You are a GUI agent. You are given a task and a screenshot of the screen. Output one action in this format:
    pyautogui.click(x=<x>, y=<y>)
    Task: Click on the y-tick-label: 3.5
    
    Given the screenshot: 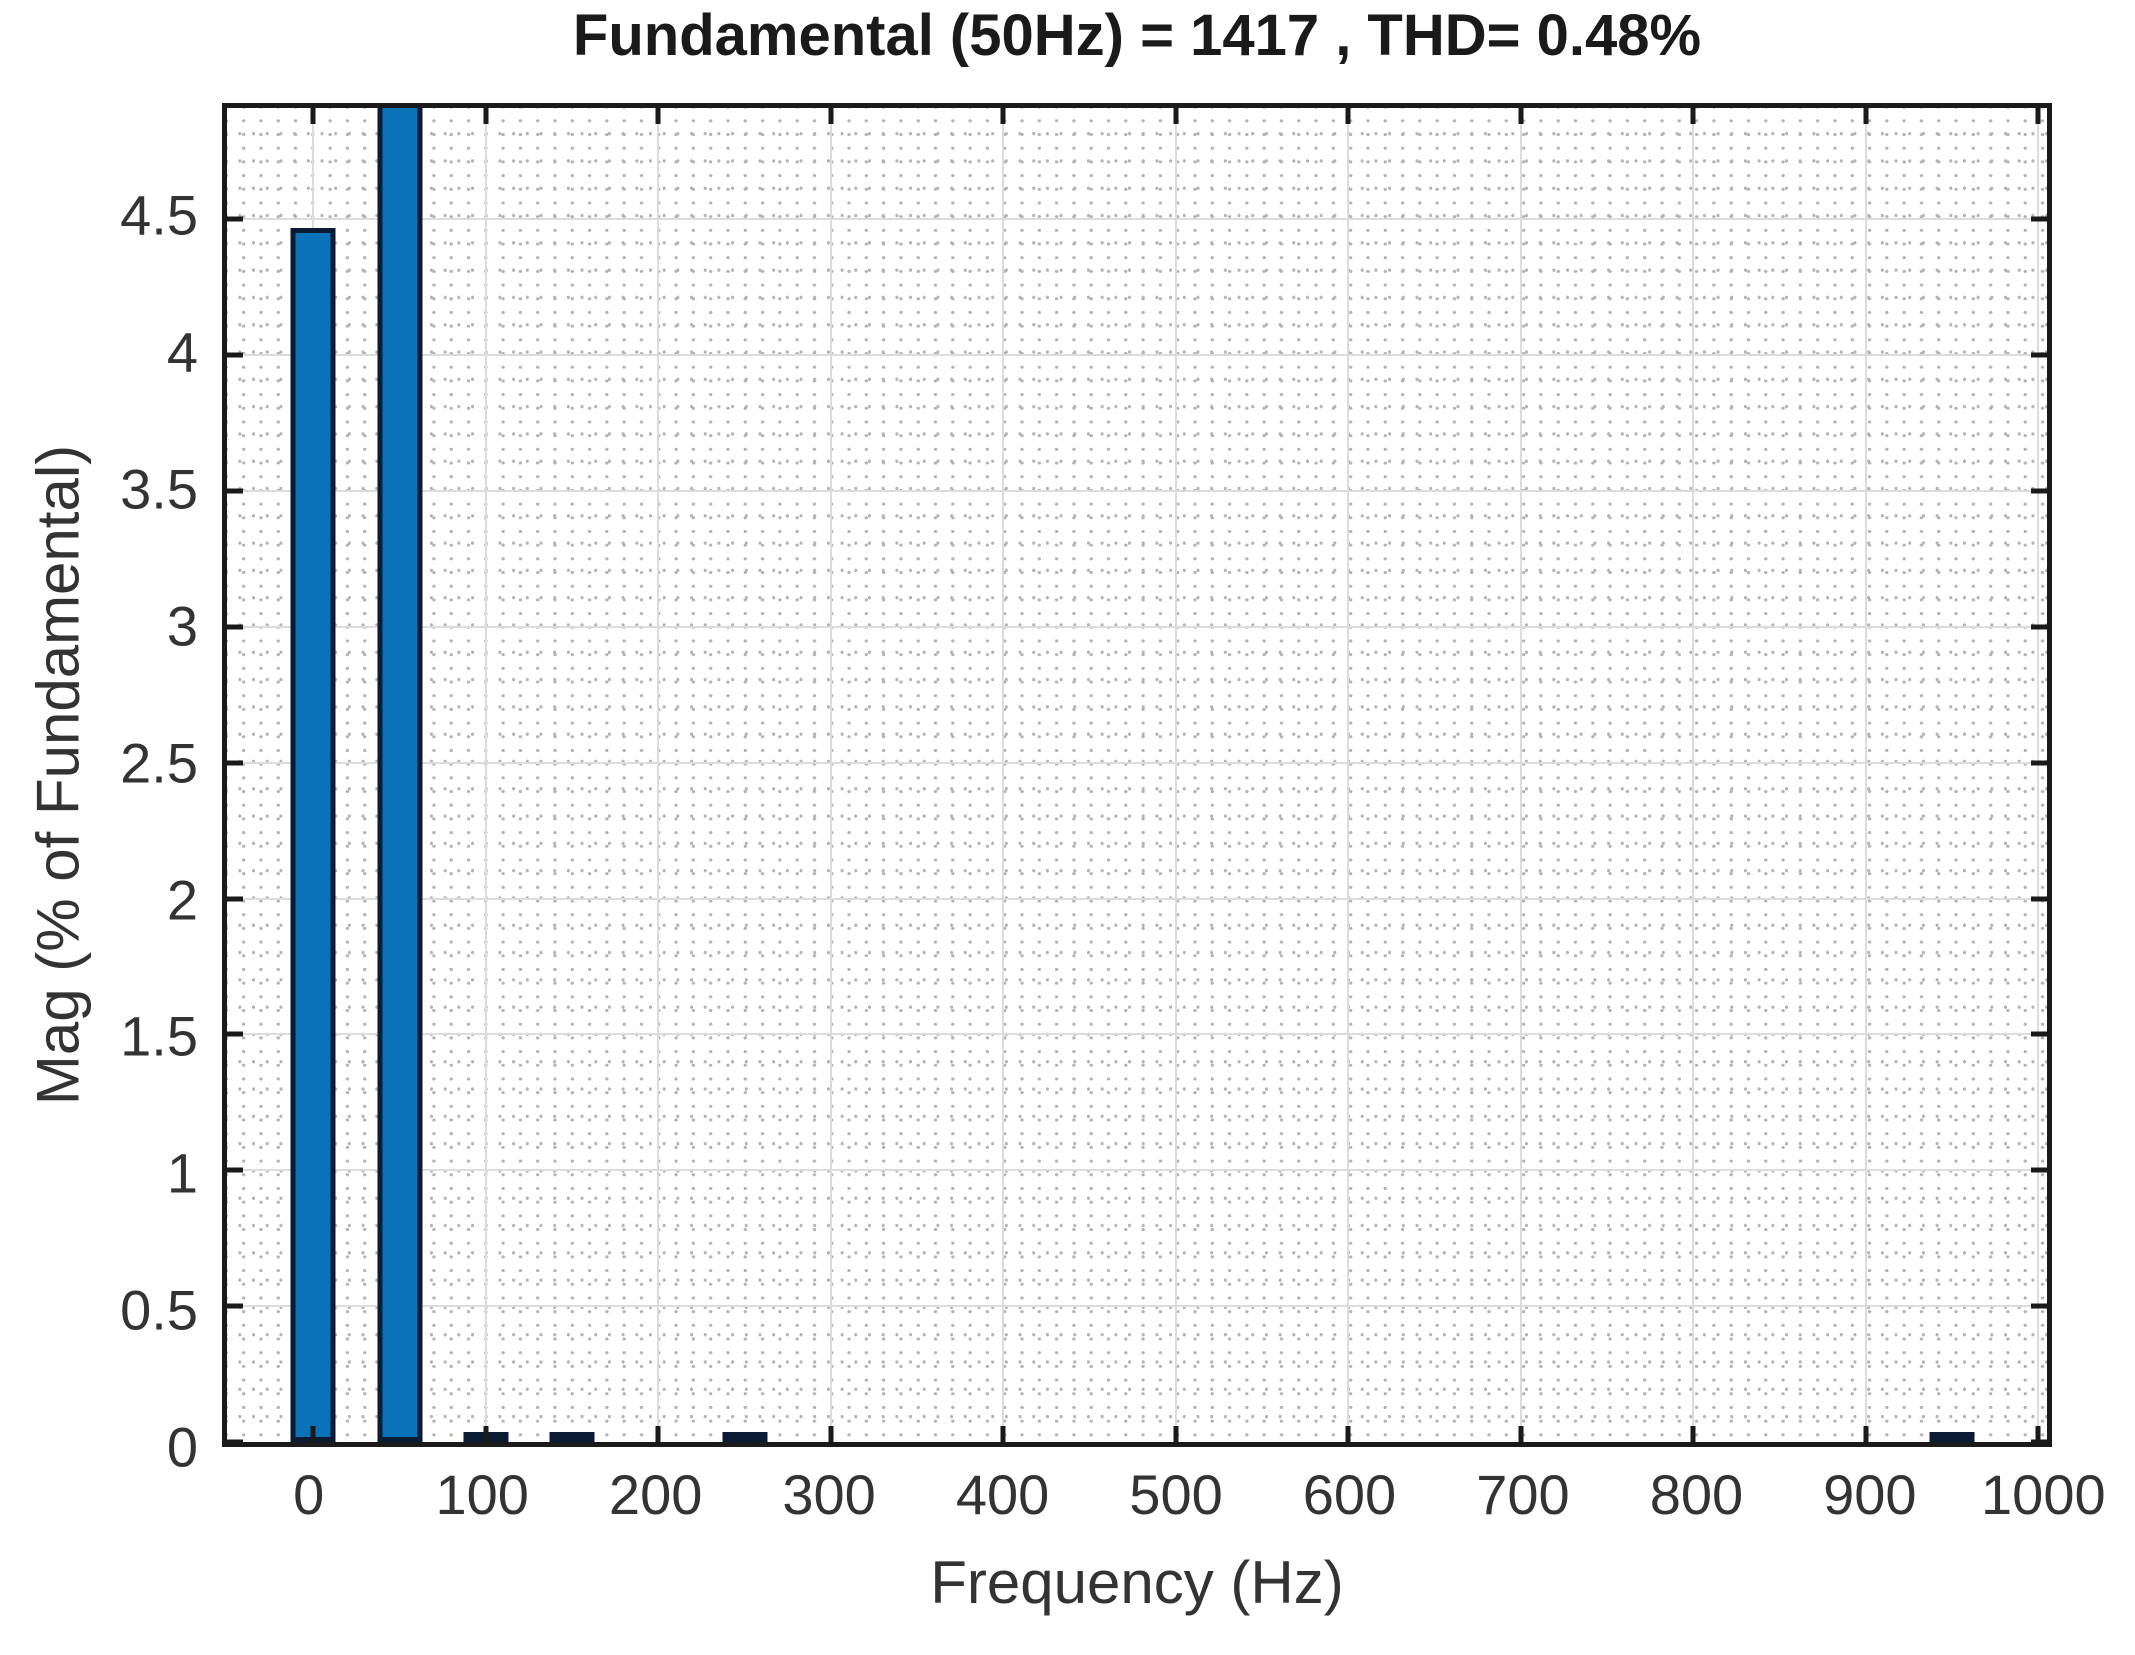 What is the action you would take?
    pyautogui.click(x=159, y=489)
    